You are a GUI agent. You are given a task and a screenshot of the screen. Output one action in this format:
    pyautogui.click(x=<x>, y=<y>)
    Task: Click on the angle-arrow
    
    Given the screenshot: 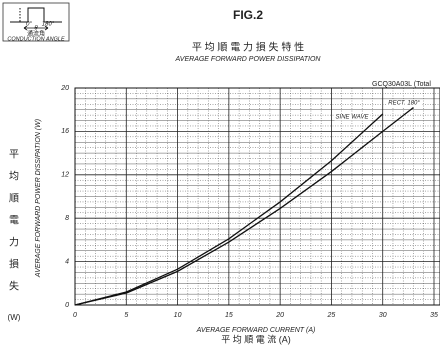 What is the action you would take?
    pyautogui.click(x=36, y=28)
    